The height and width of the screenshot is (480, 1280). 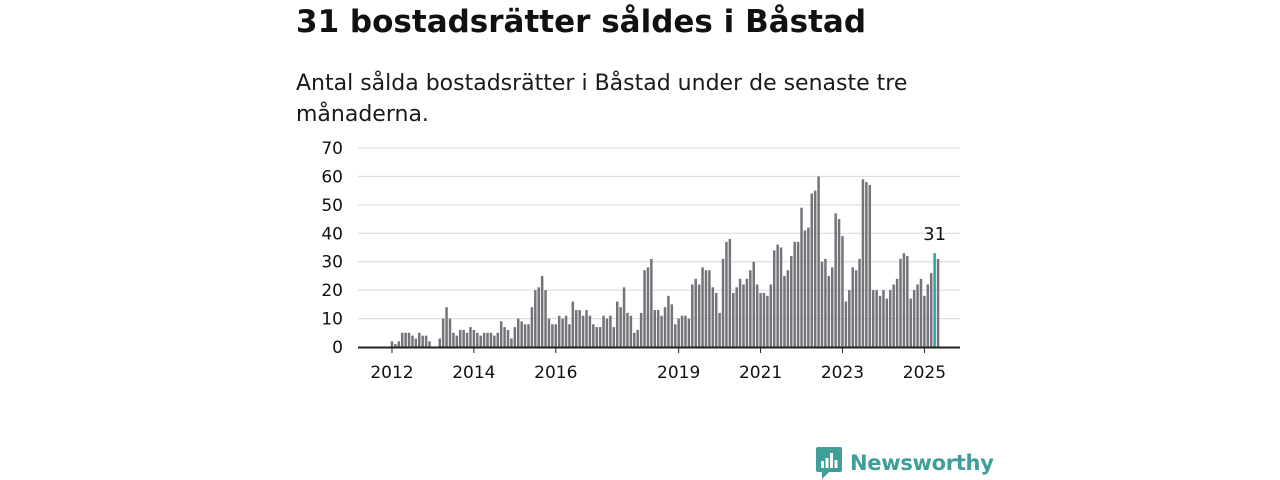 What do you see at coordinates (760, 373) in the screenshot?
I see `x-tick-label: 2021` at bounding box center [760, 373].